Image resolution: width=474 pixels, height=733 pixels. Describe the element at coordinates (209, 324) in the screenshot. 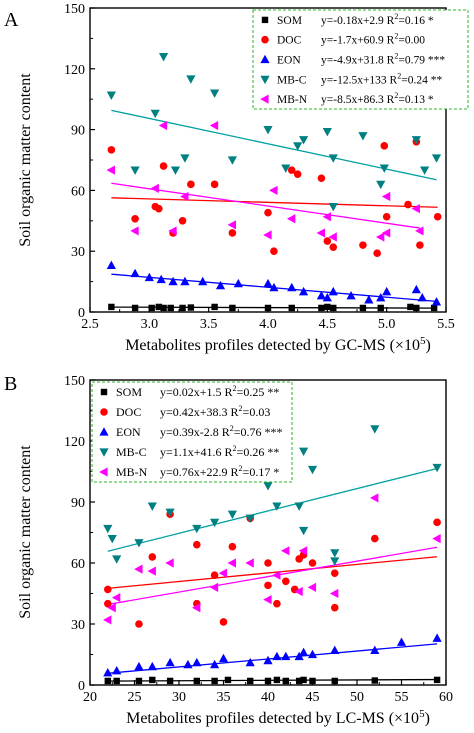

I see `x-tick-label: 3.5` at that location.